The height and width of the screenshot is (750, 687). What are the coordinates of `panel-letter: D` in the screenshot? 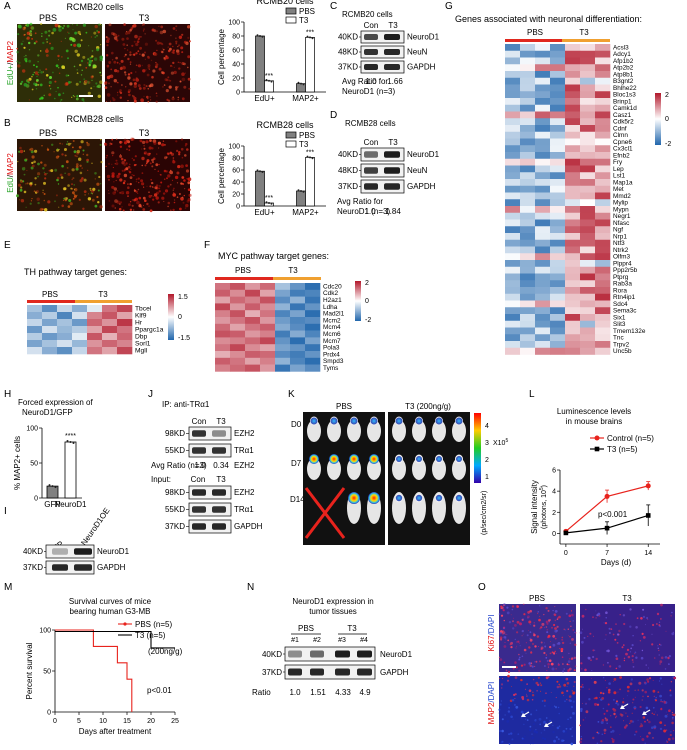 It's located at (333, 115).